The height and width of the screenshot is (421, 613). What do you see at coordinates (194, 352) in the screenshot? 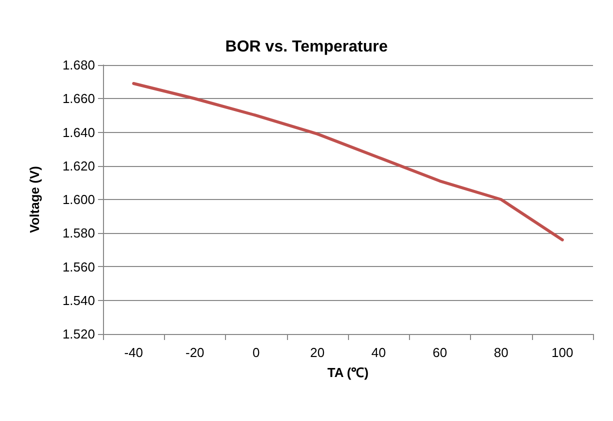
I see `x-tick-label: -20` at bounding box center [194, 352].